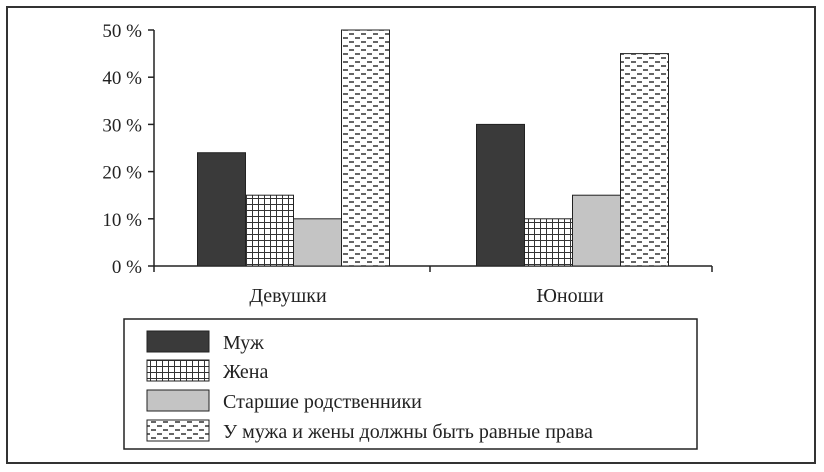 The image size is (824, 472). I want to click on y-tick-label: 10 %, so click(122, 220).